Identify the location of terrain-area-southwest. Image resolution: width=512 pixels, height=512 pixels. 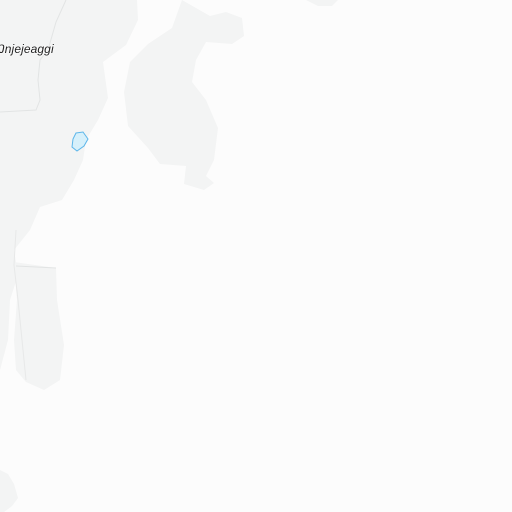
(39, 326).